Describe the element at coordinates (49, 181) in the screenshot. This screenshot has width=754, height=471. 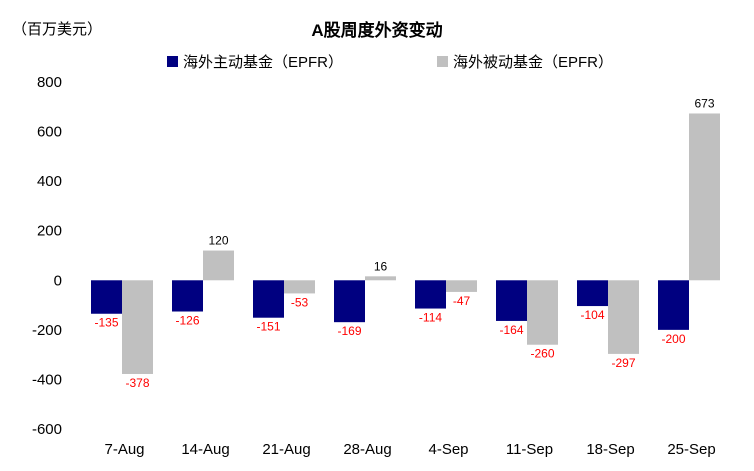
I see `y-tick-label: 400` at that location.